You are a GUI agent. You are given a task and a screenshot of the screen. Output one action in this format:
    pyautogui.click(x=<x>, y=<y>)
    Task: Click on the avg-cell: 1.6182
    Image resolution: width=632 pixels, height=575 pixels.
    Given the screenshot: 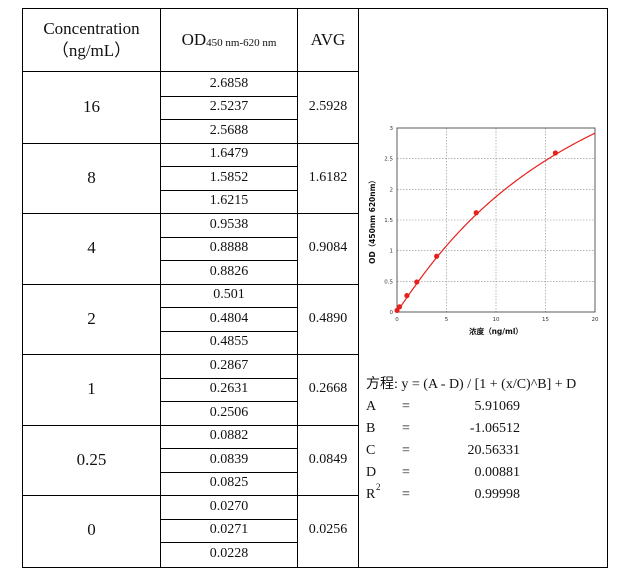 What is the action you would take?
    pyautogui.click(x=328, y=177)
    